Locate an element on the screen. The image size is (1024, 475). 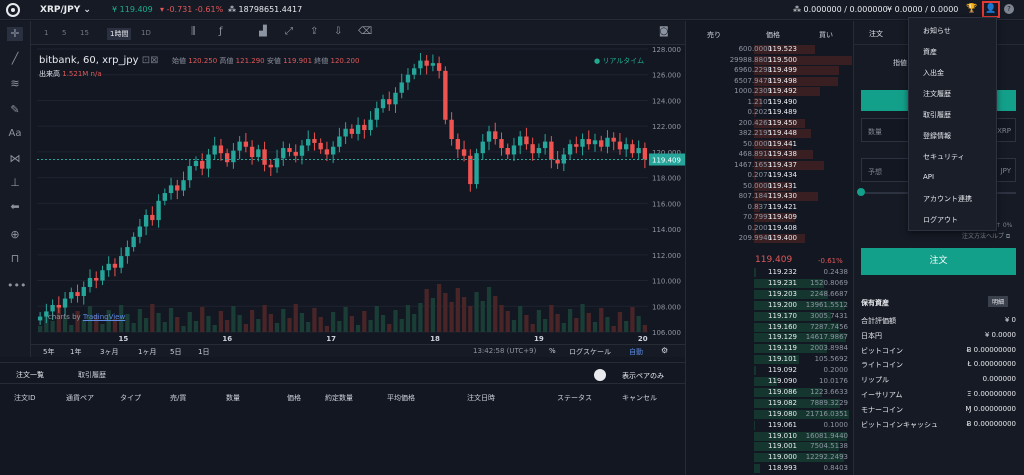
menu-item: セキュリティ is located at coordinates (944, 157).